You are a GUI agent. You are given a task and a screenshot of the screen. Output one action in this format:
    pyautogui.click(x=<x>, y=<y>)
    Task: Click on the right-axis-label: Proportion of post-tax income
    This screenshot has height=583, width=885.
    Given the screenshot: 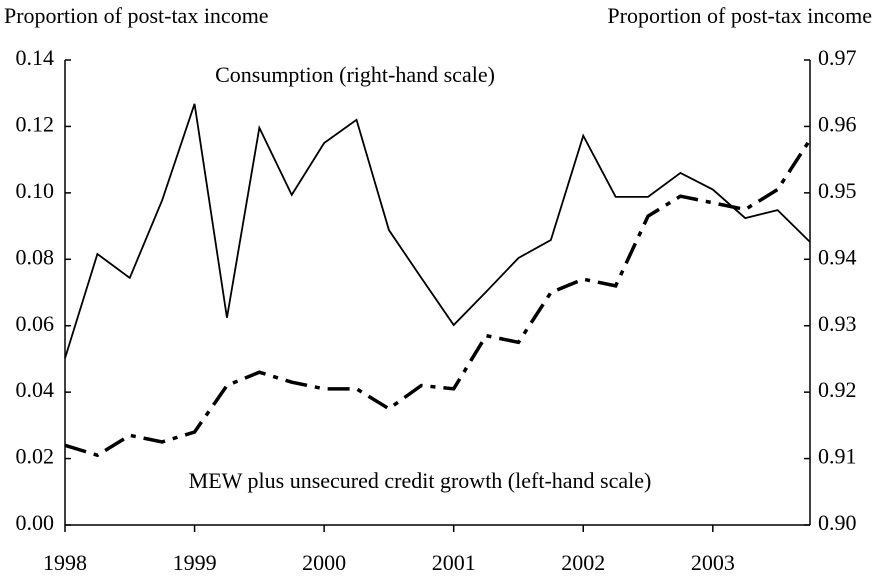 What is the action you would take?
    pyautogui.click(x=739, y=15)
    